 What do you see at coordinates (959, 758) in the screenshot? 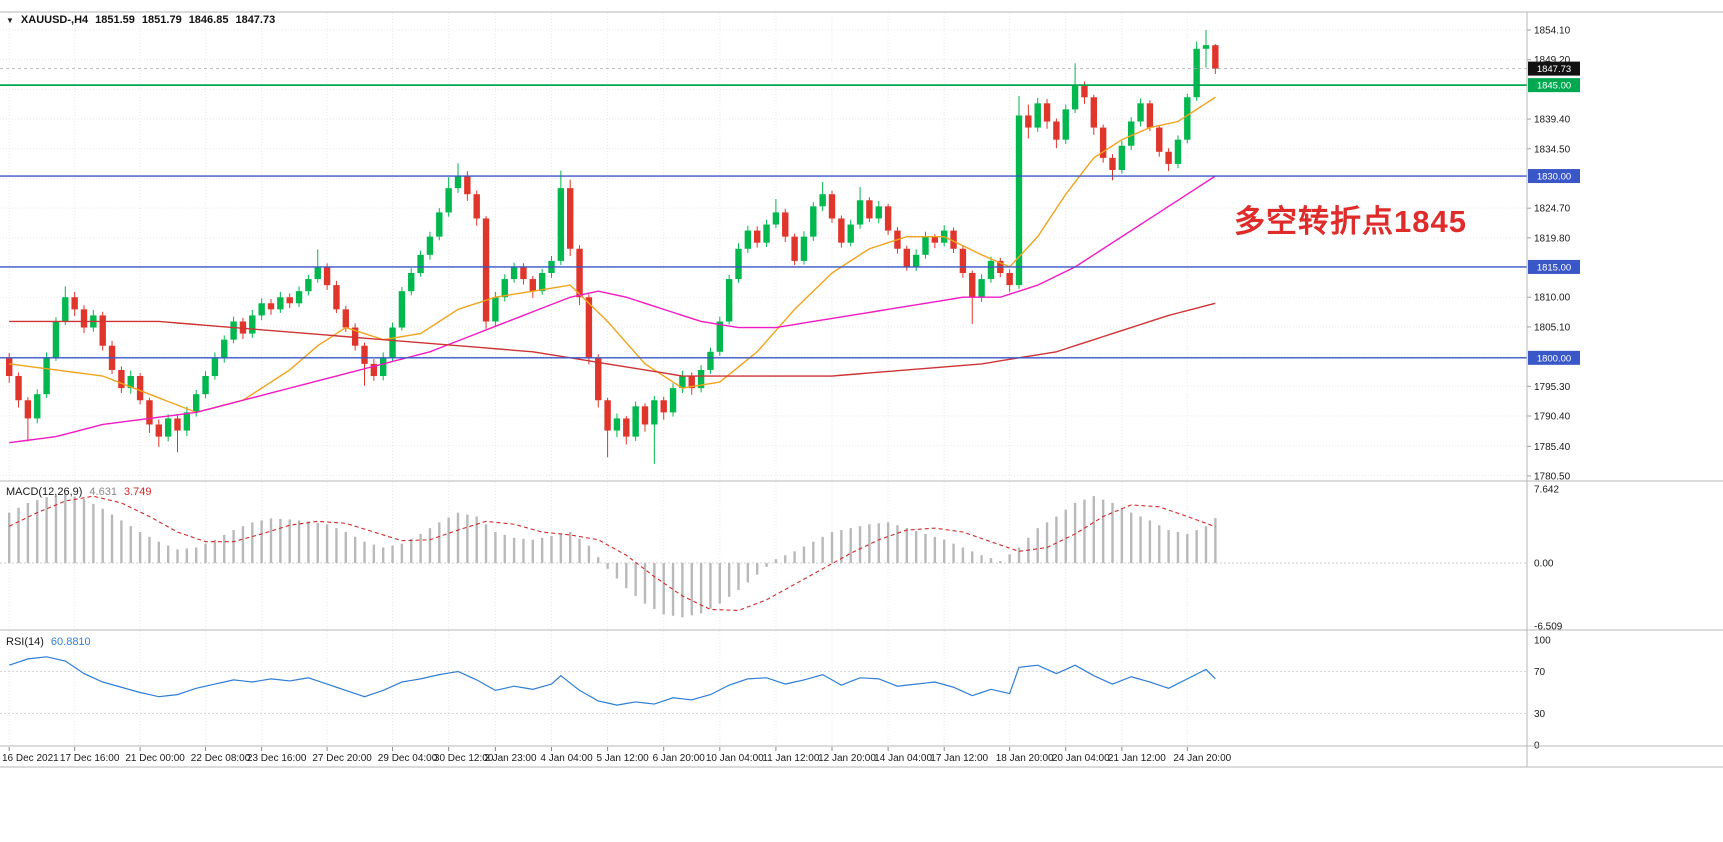
I see `svg-text: 17 Jan 12:00` at bounding box center [959, 758].